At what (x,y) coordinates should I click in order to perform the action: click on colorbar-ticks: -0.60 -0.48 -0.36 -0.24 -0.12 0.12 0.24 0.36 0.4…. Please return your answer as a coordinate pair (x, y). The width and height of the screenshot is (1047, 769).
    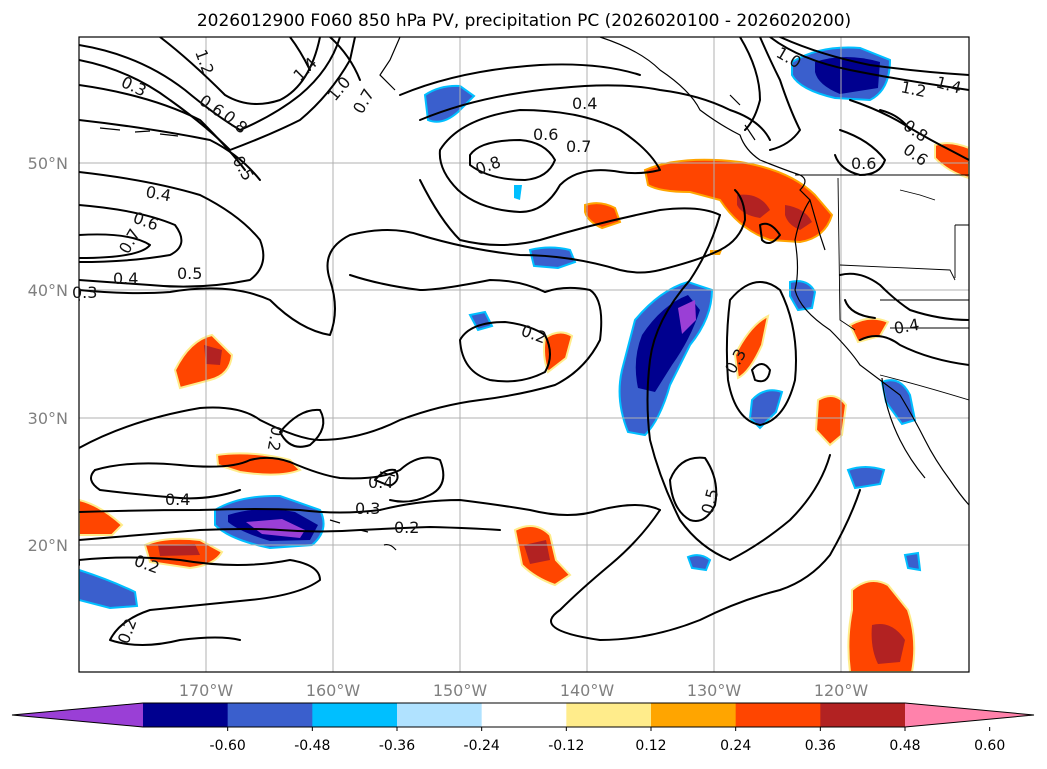
    Looking at the image, I should click on (607, 740).